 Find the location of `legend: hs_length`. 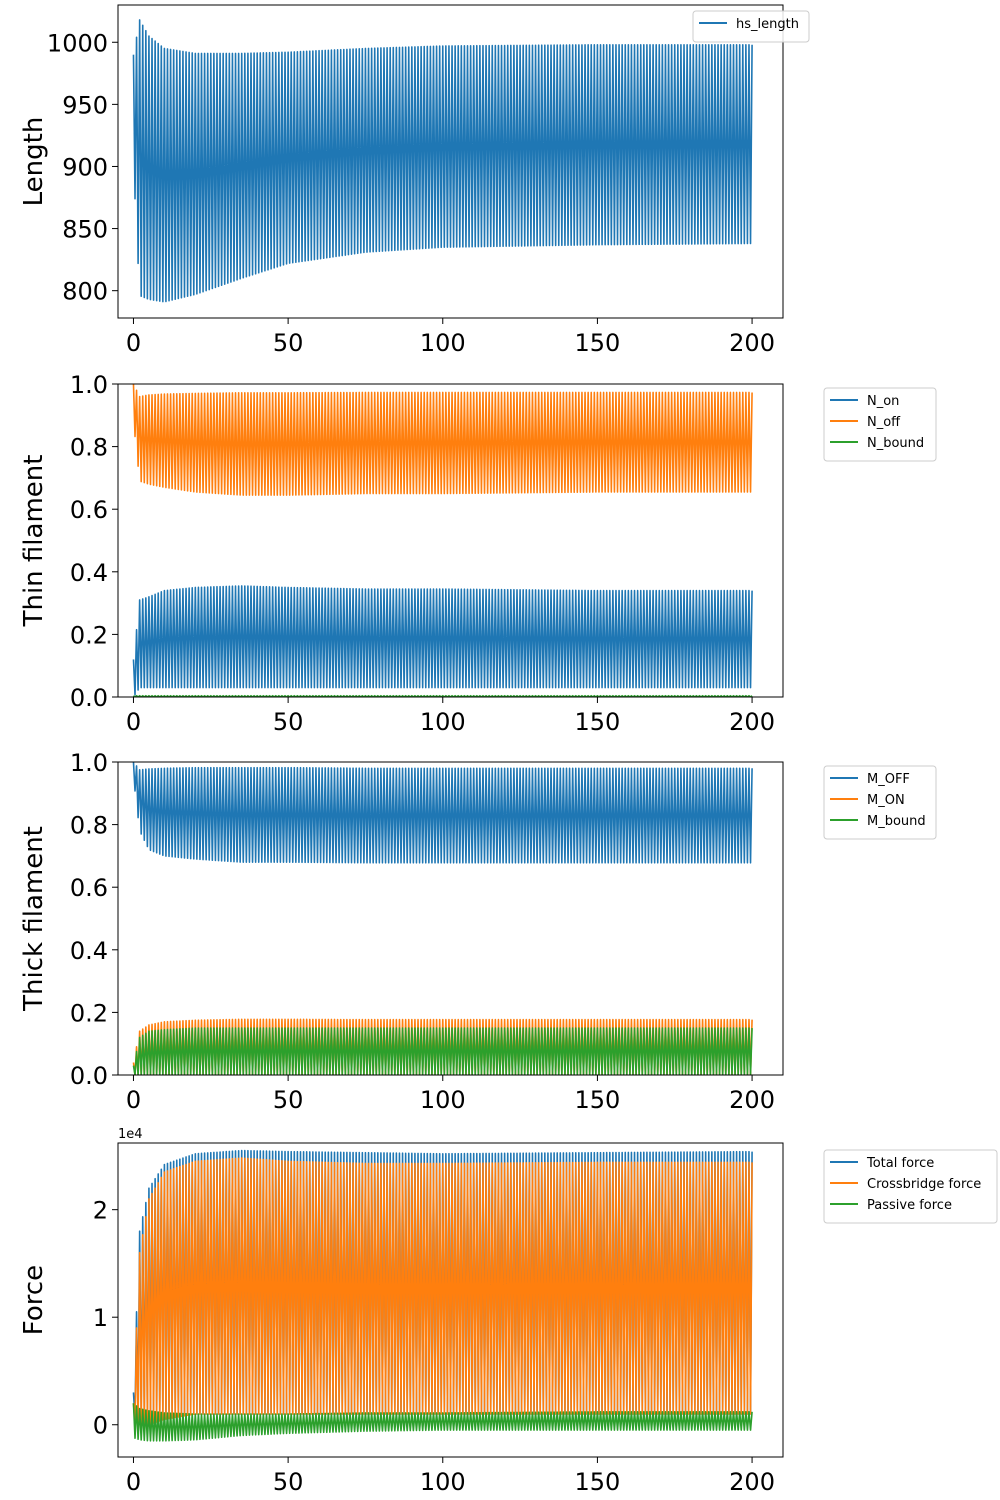

legend: hs_length is located at coordinates (751, 26).